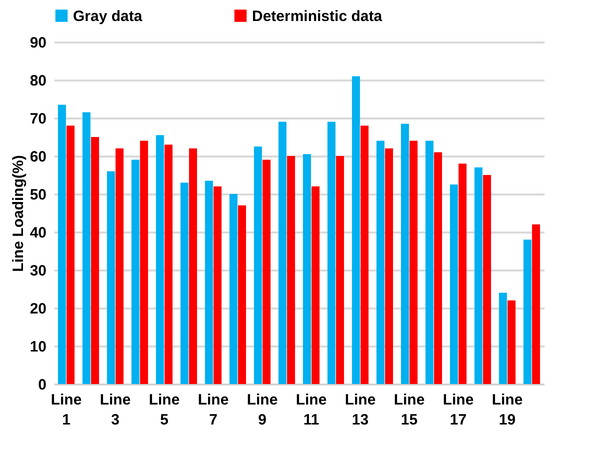 The height and width of the screenshot is (458, 599). I want to click on x-tick-label: Line 15, so click(409, 410).